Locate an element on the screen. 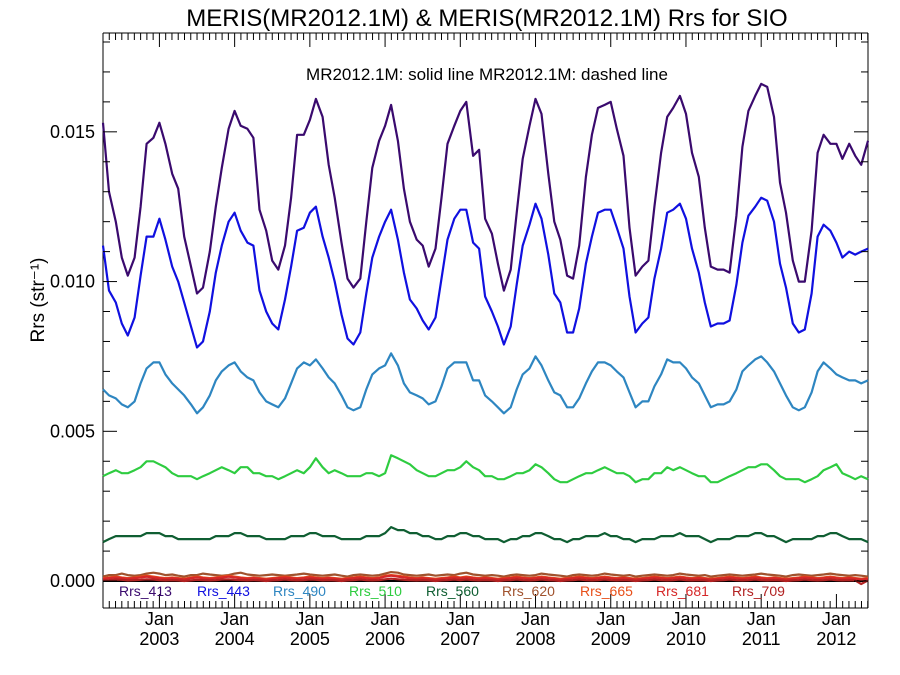 The width and height of the screenshot is (900, 675). y-axis-label: Rrs (str⁻¹) is located at coordinates (38, 300).